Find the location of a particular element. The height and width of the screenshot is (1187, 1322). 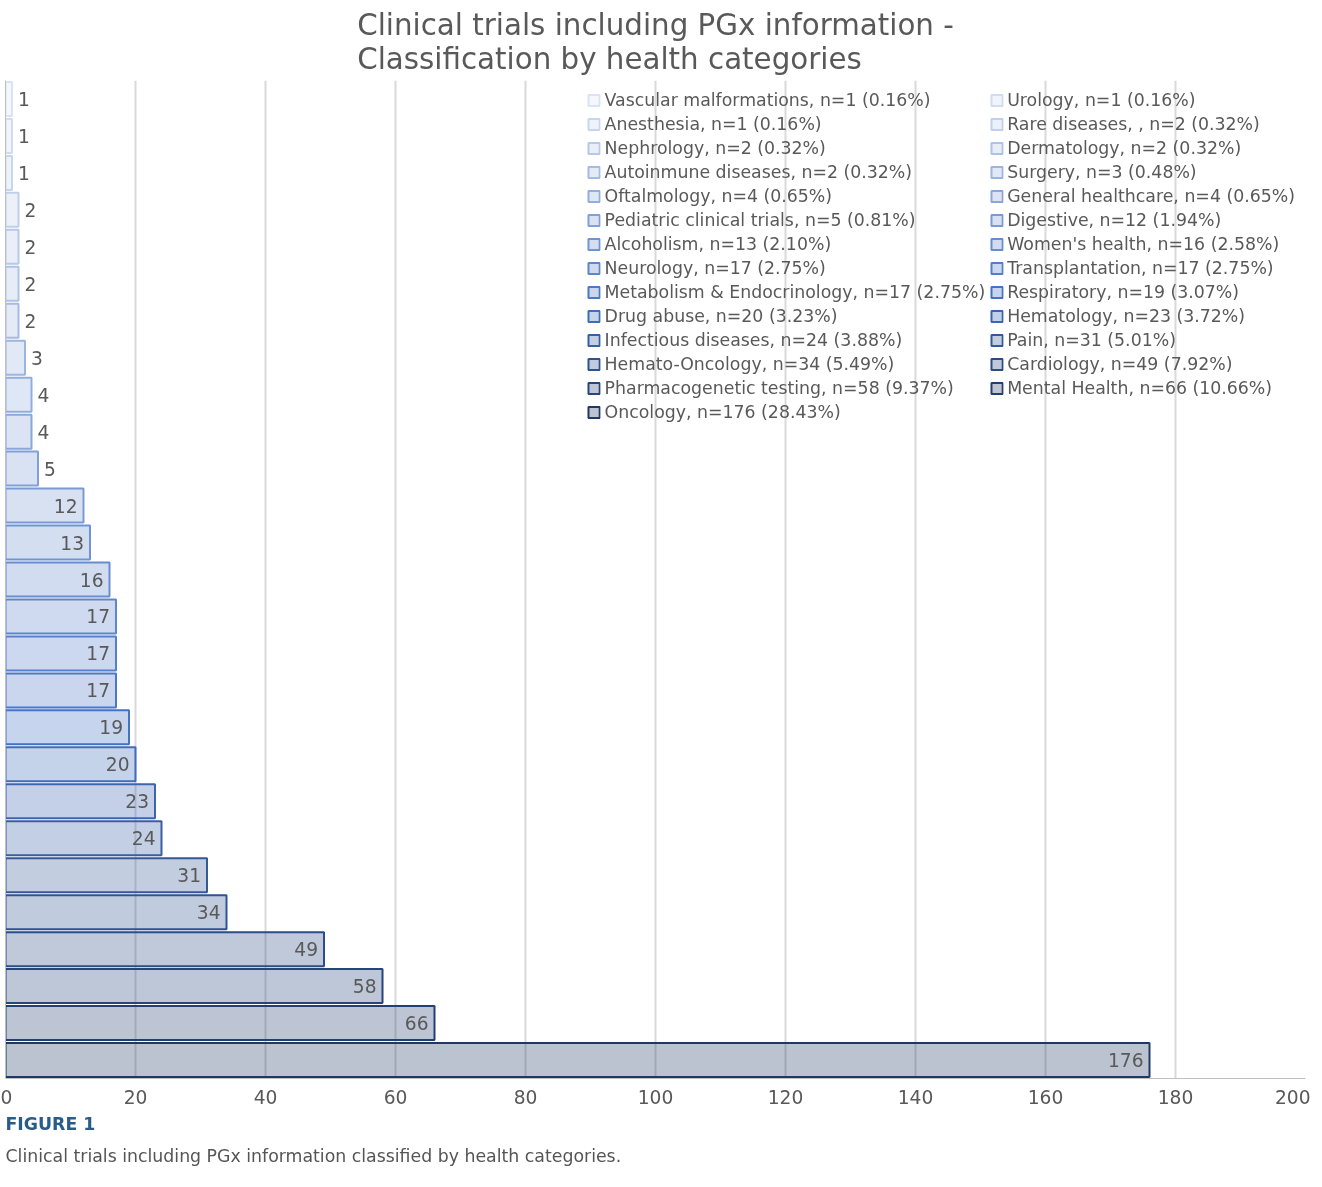

x-tick-label: 0 is located at coordinates (6, 1097).